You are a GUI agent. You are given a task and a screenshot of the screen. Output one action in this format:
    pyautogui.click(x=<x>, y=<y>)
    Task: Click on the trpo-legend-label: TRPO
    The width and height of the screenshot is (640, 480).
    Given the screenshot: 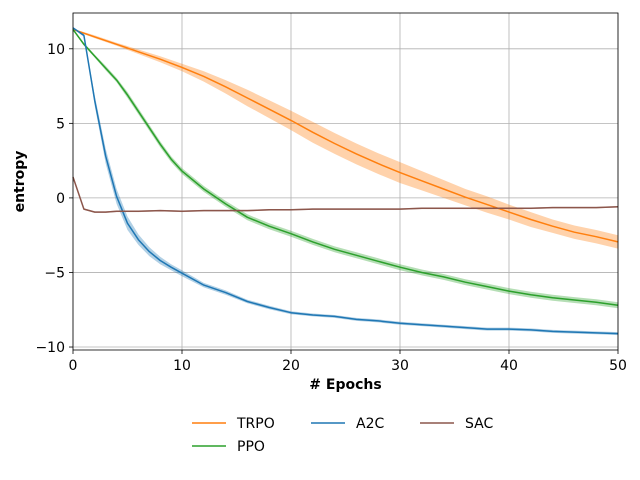 What is the action you would take?
    pyautogui.click(x=255, y=424)
    